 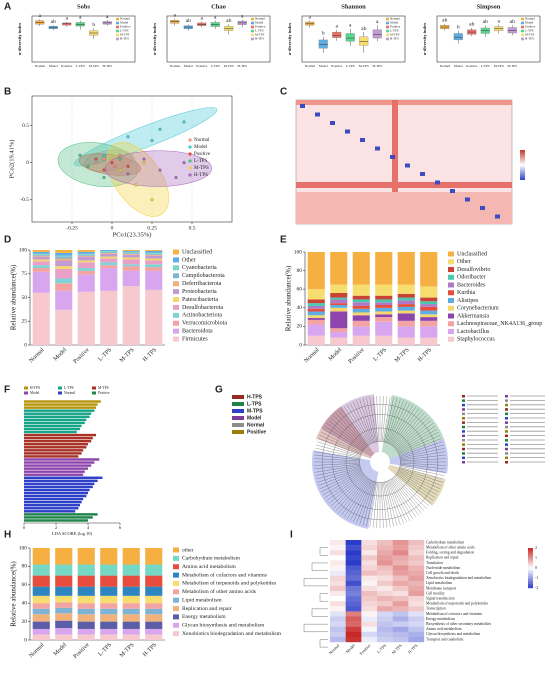 I want to click on significance-letter: ab, so click(x=444, y=21).